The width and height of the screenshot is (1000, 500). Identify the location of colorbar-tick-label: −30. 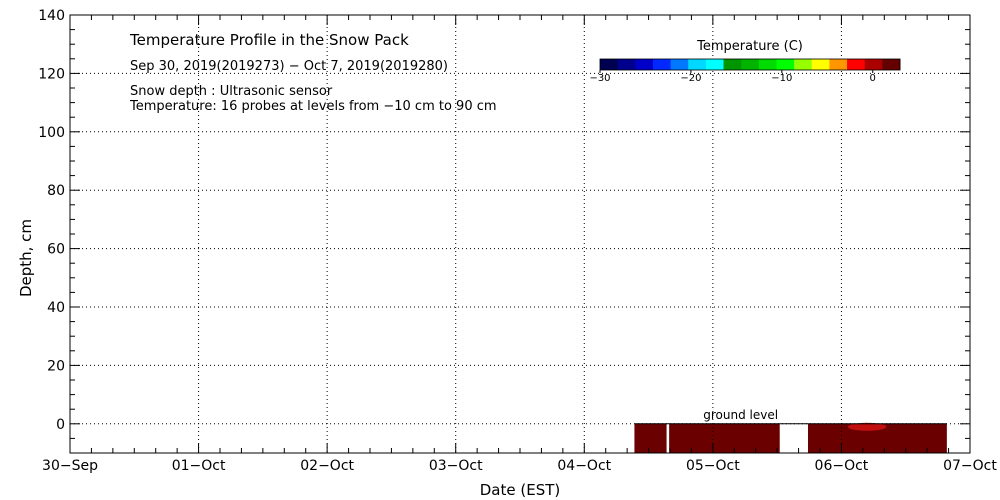
(599, 78).